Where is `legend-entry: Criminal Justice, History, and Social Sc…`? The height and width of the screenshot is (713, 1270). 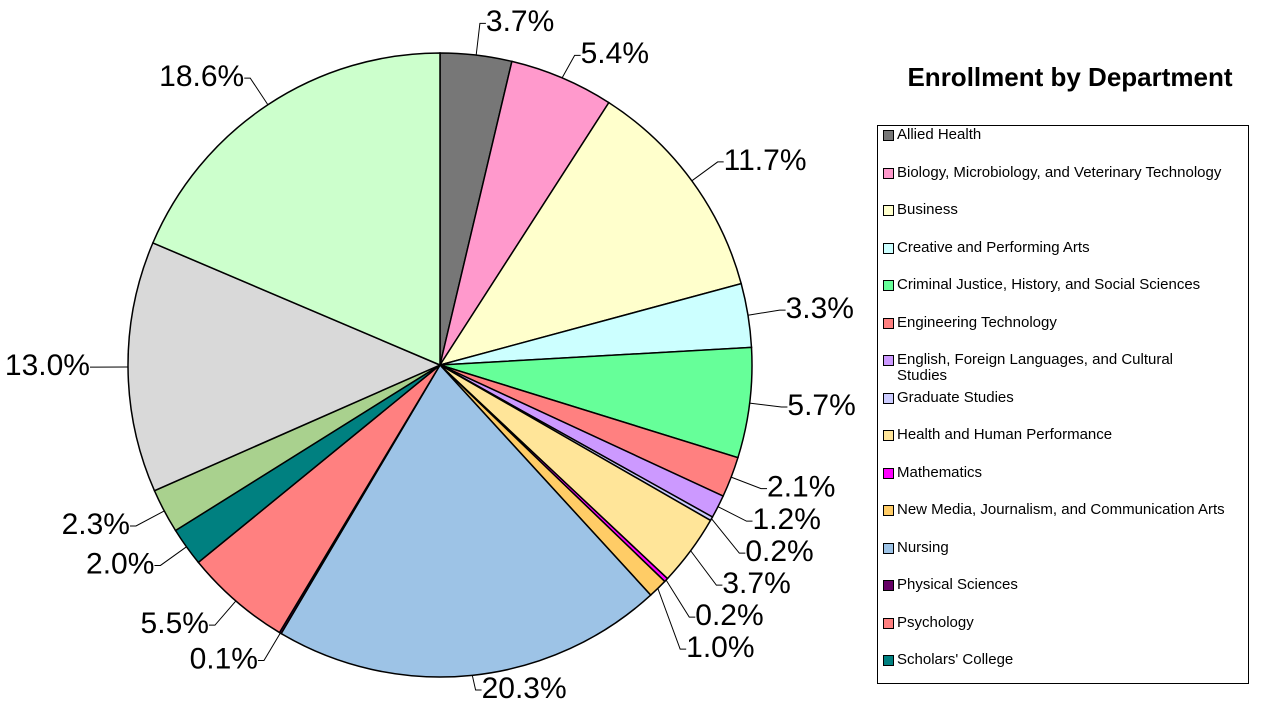
legend-entry: Criminal Justice, History, and Social Sc… is located at coordinates (1063, 285).